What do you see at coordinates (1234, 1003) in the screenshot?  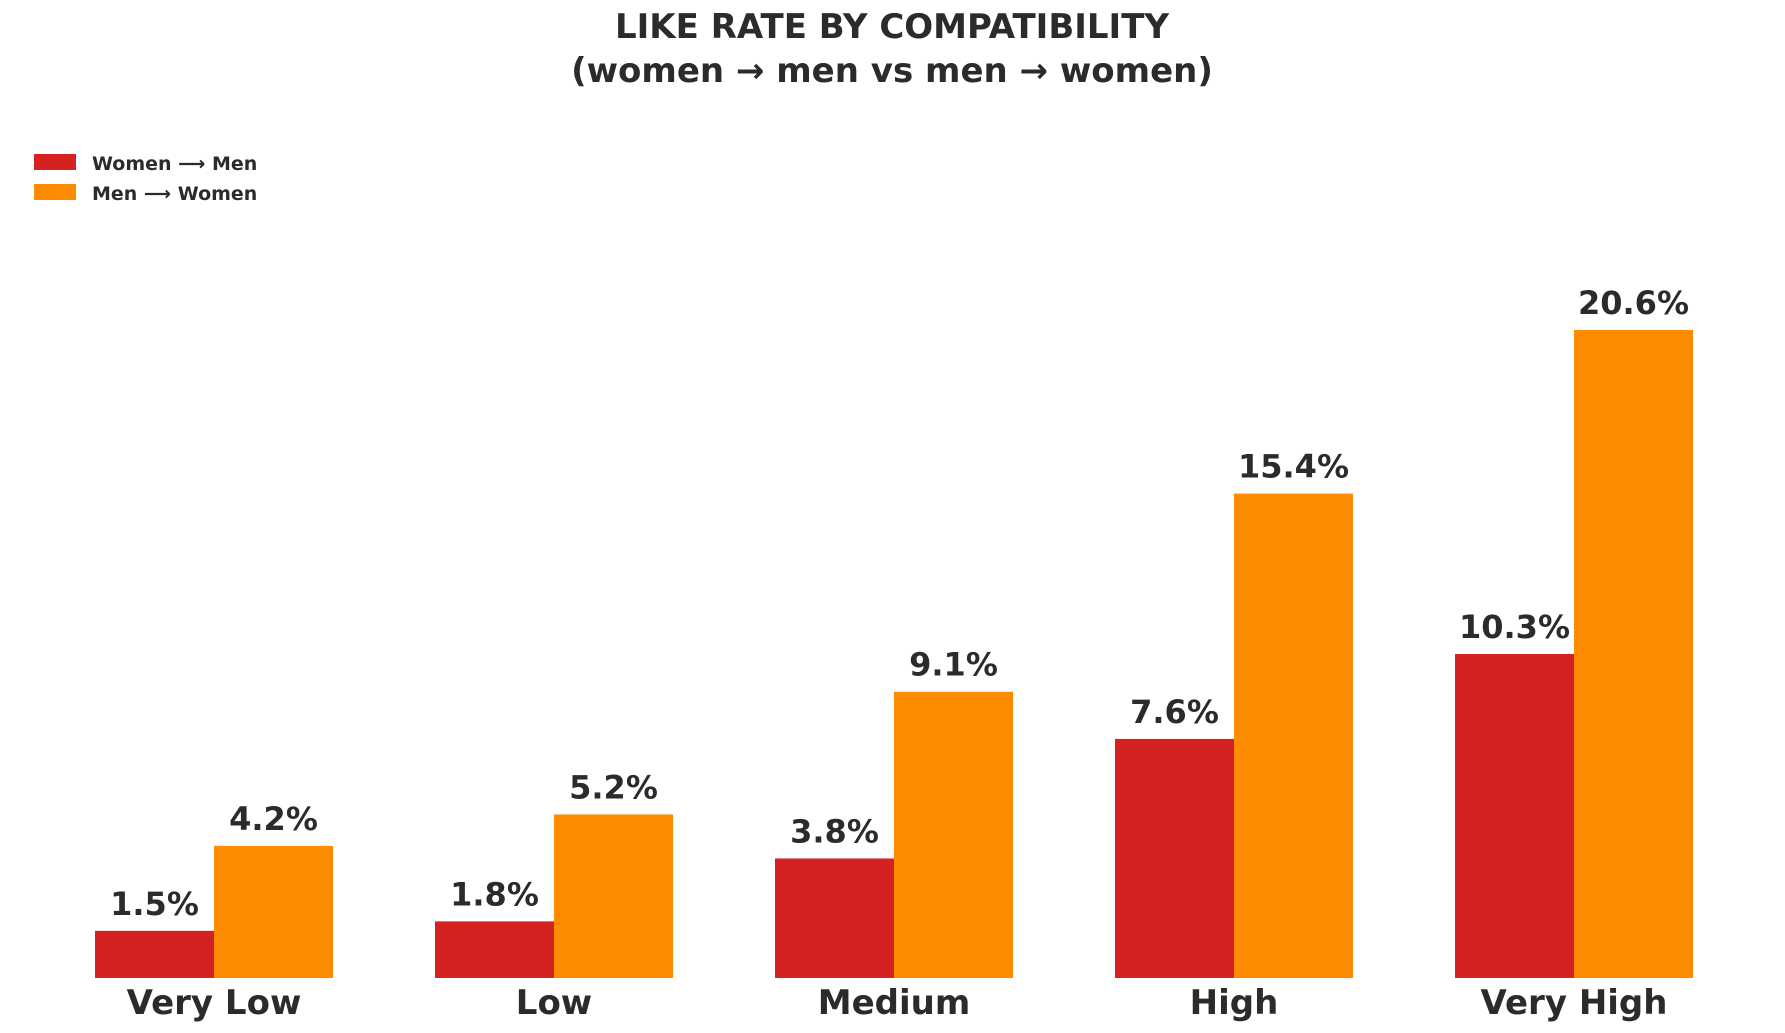 I see `x-tick-label-high: High` at bounding box center [1234, 1003].